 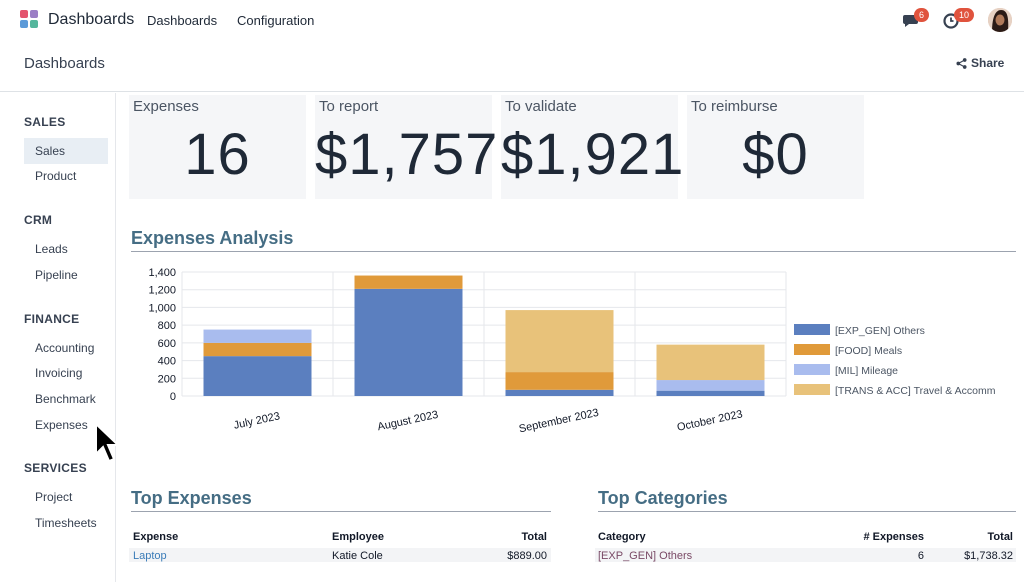 What do you see at coordinates (162, 291) in the screenshot?
I see `y-tick-label: 1,200` at bounding box center [162, 291].